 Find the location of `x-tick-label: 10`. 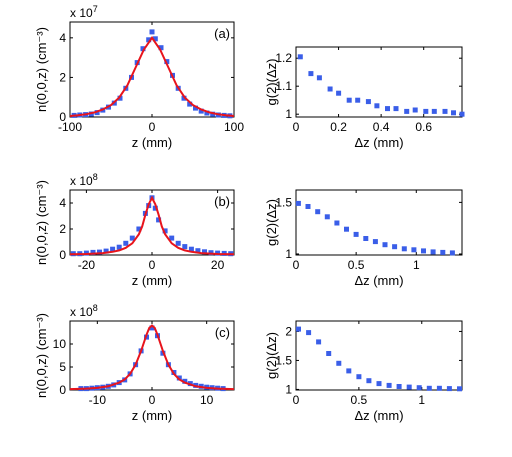

x-tick-label: 10 is located at coordinates (207, 400).